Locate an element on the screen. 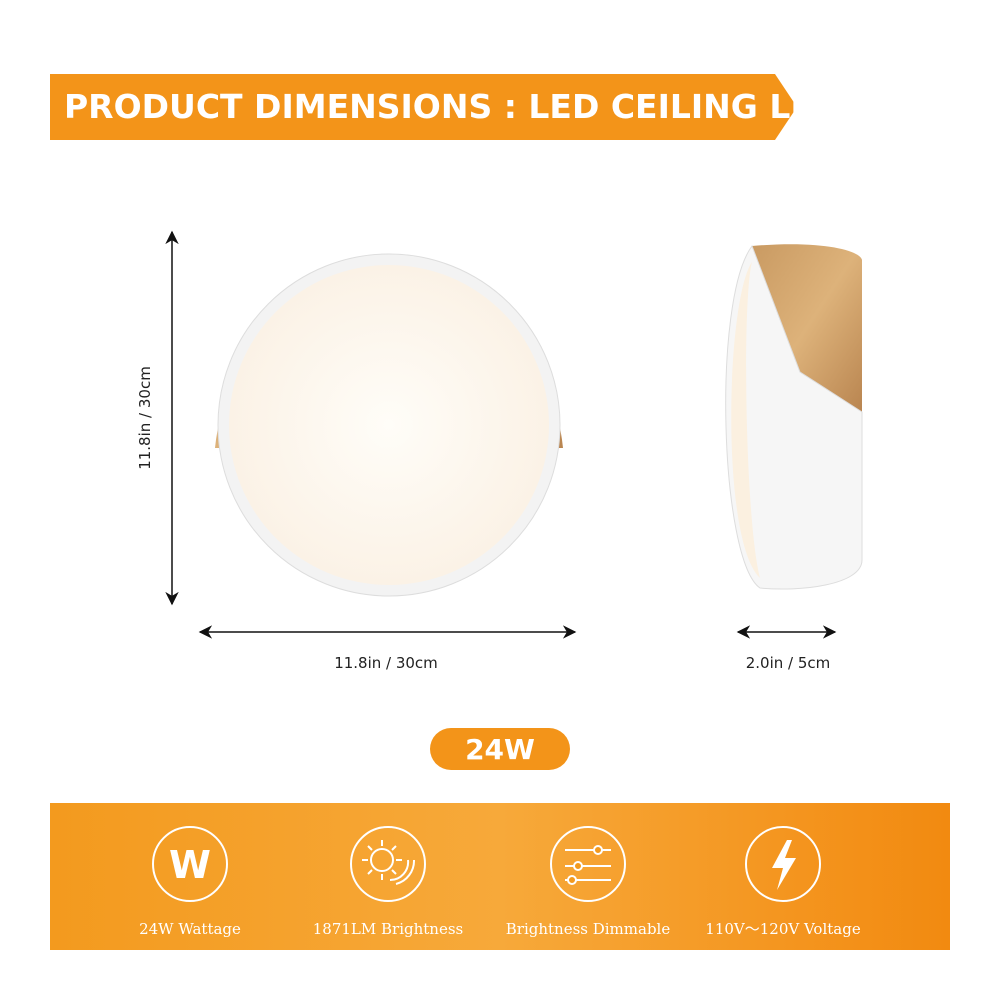 This screenshot has width=1000, height=1000. bolt-icon is located at coordinates (784, 865).